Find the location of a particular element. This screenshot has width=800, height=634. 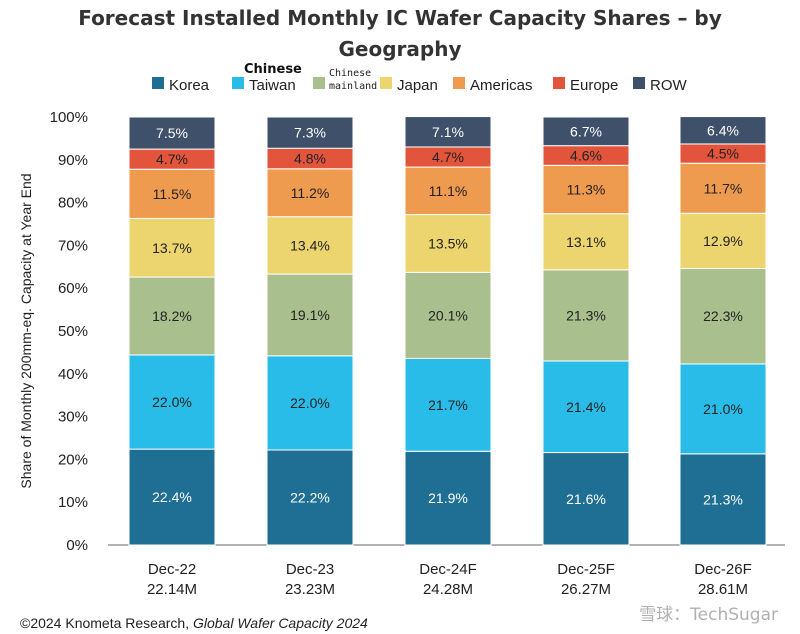

data-label-europe: 4.5% is located at coordinates (723, 154).